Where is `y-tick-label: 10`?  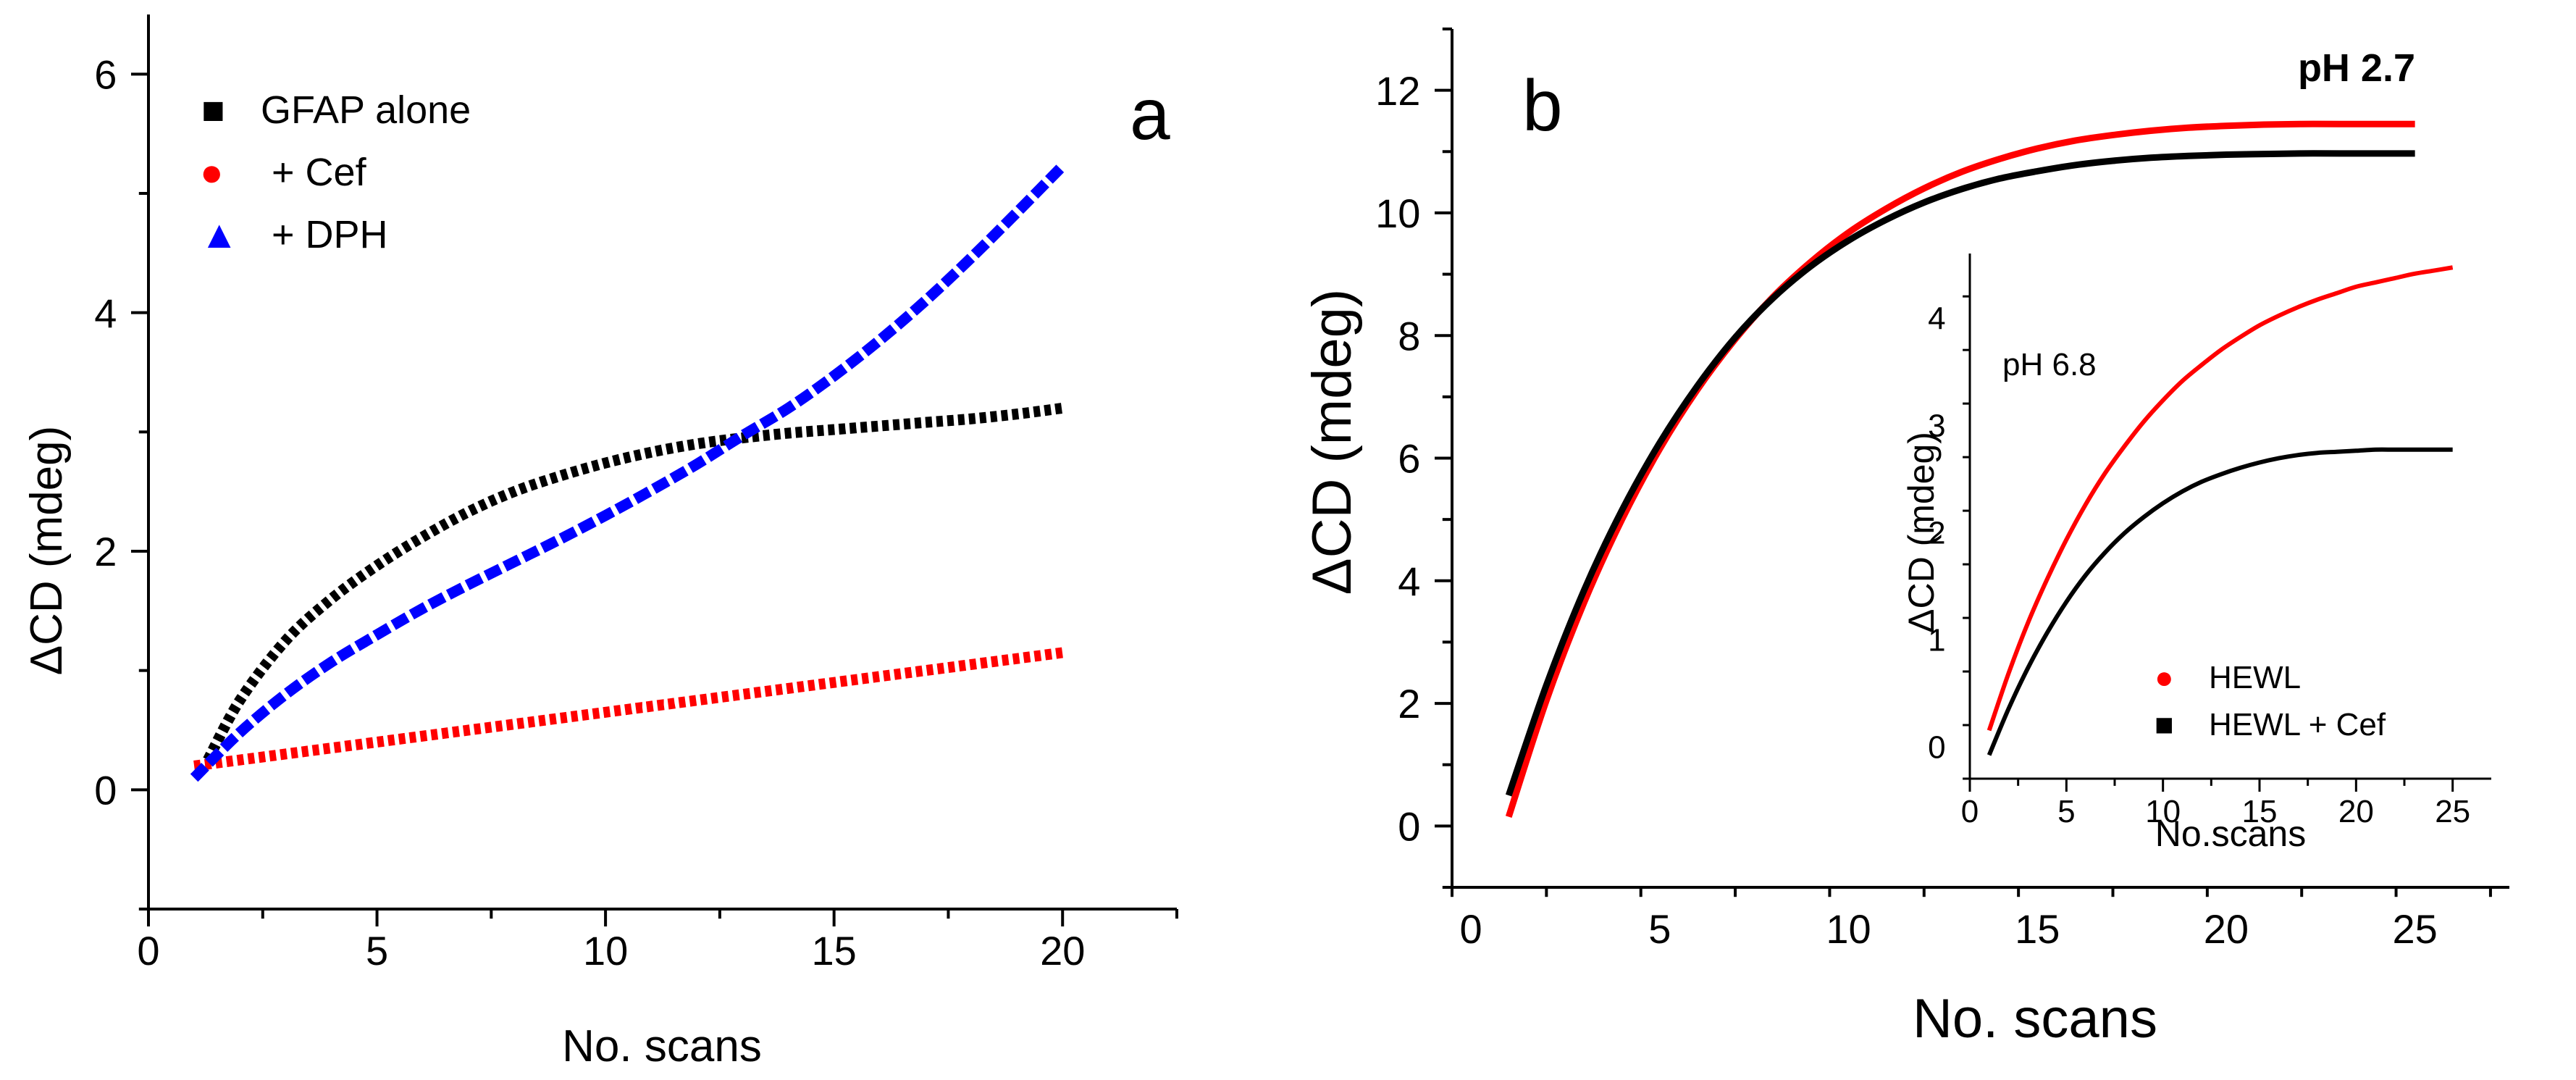
y-tick-label: 10 is located at coordinates (1397, 213).